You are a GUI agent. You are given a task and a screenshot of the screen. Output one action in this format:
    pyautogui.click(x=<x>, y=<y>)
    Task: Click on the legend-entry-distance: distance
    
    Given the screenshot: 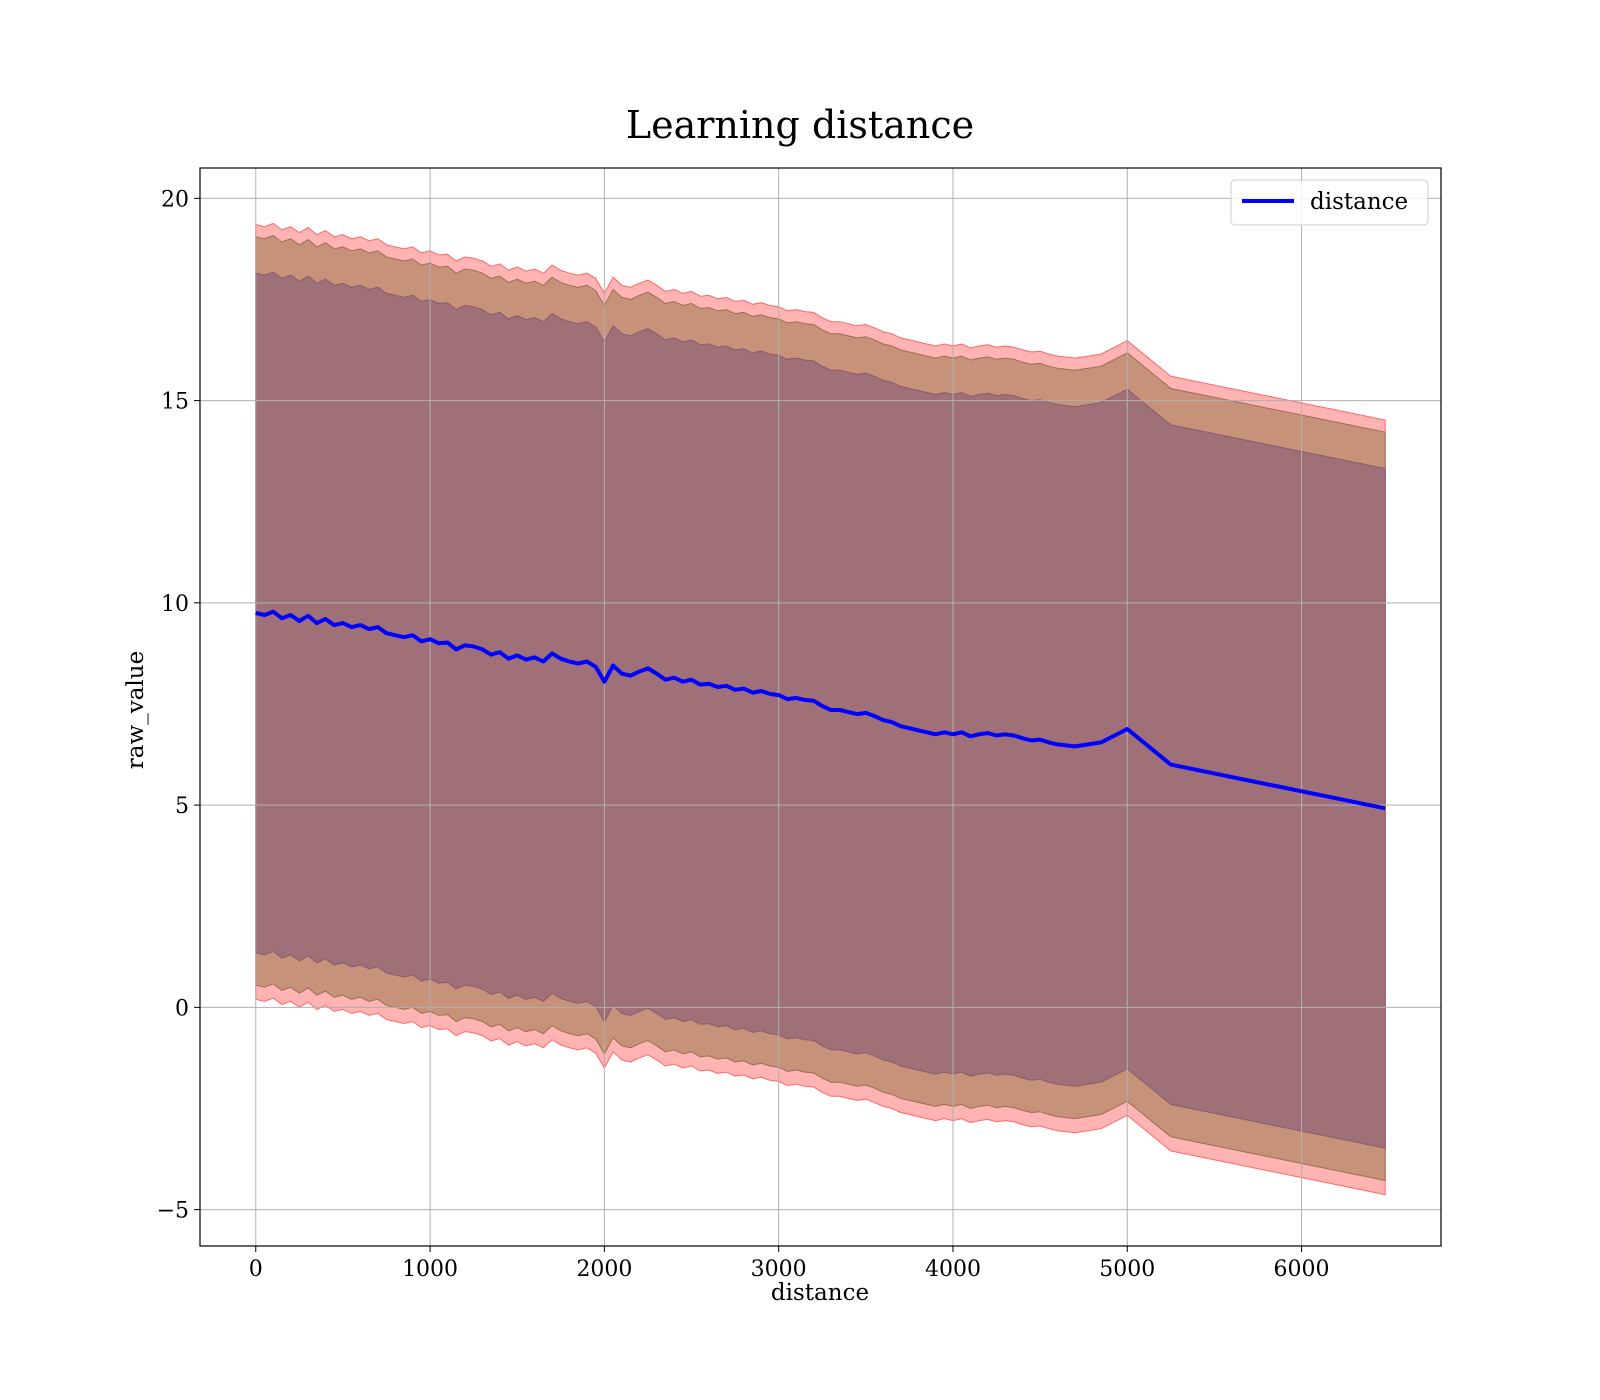 What is the action you would take?
    pyautogui.click(x=1359, y=202)
    